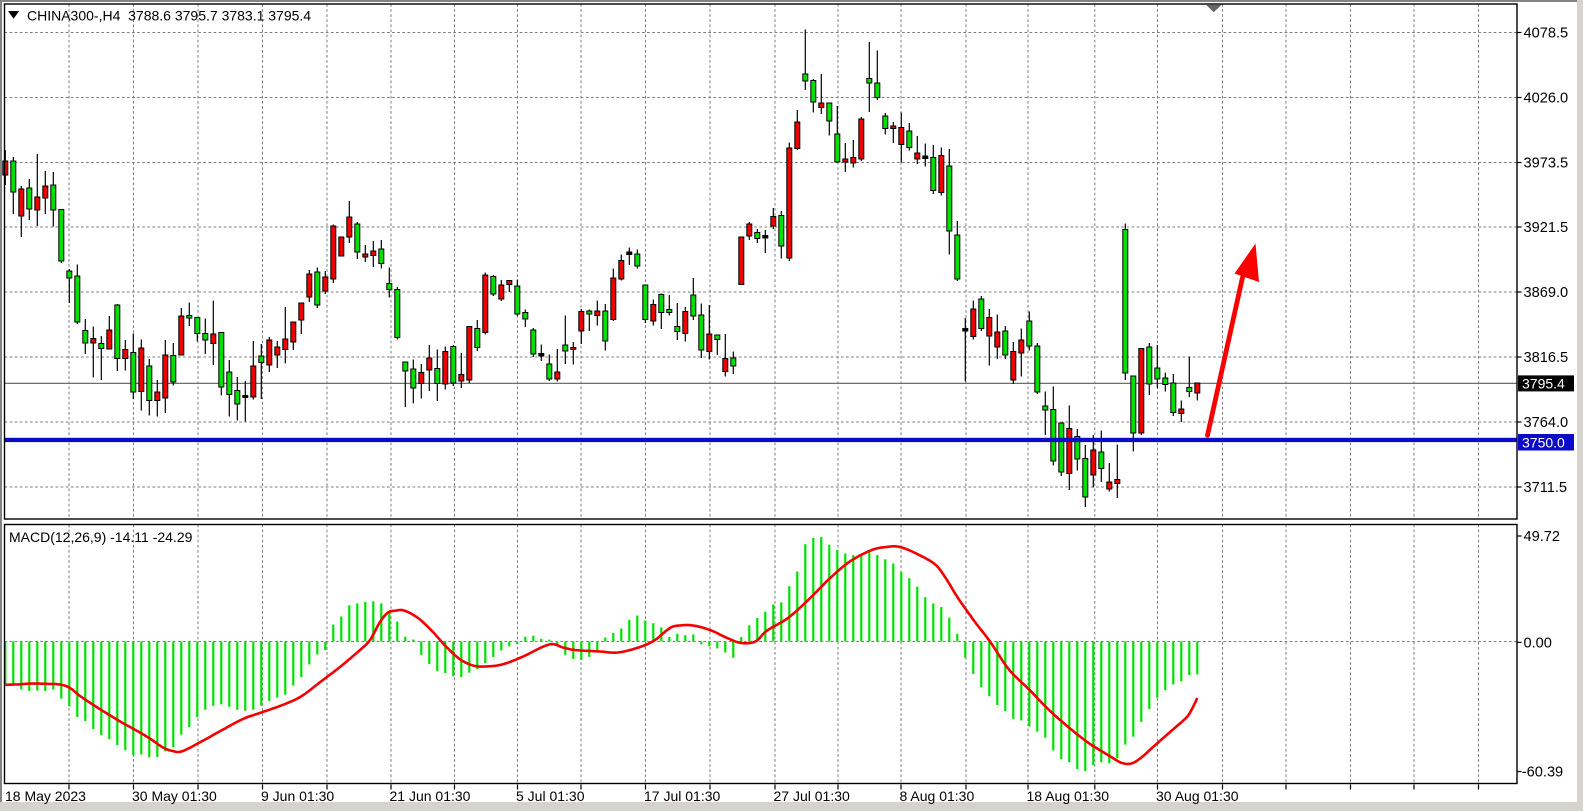  I want to click on svg-text: 3973.5, so click(1546, 164).